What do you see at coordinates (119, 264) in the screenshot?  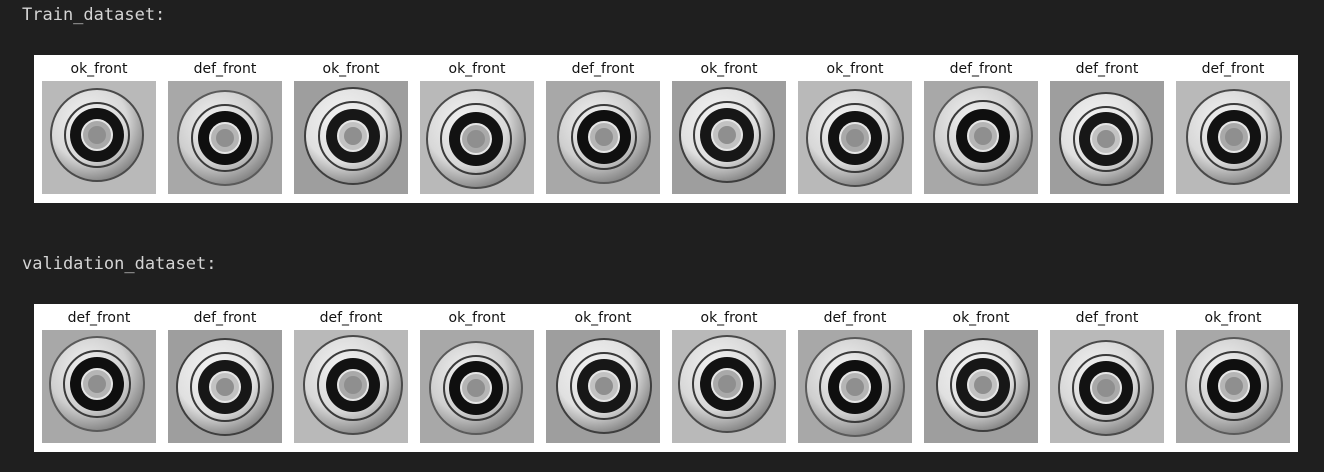 I see `validation-dataset-label: validation_dataset:` at bounding box center [119, 264].